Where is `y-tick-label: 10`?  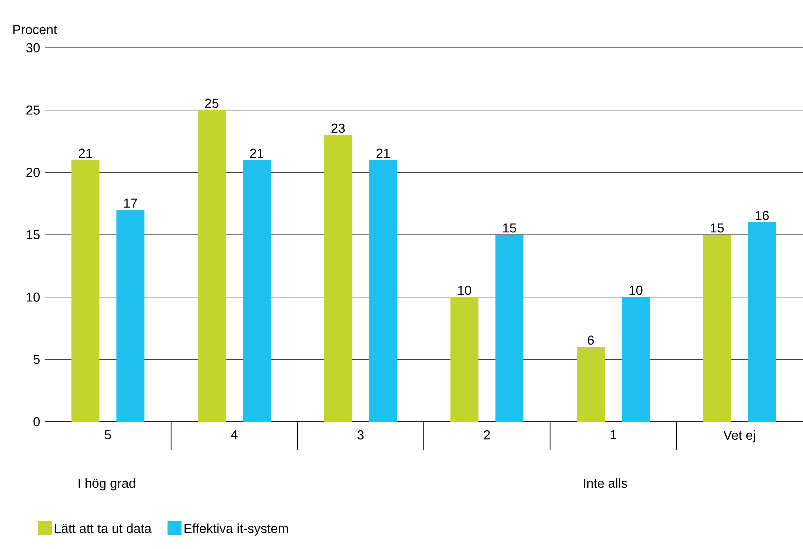 y-tick-label: 10 is located at coordinates (33, 297).